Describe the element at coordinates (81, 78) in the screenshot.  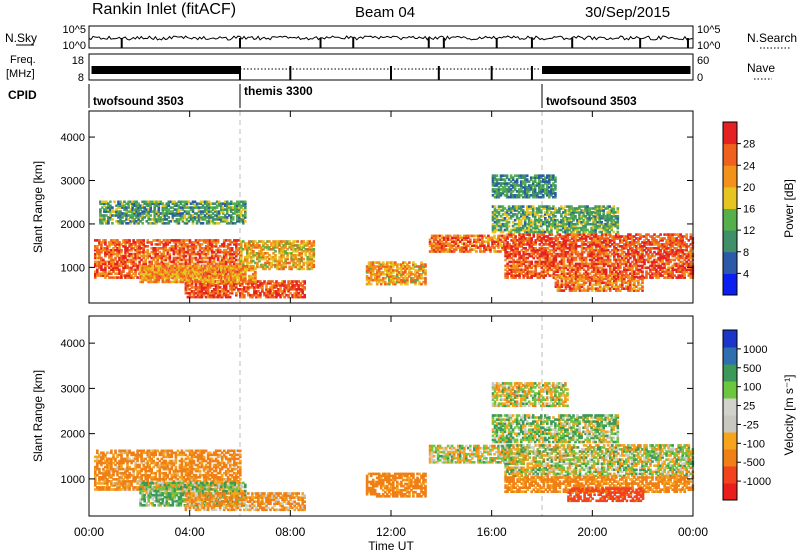
I see `freq-tick-bottom: 8` at that location.